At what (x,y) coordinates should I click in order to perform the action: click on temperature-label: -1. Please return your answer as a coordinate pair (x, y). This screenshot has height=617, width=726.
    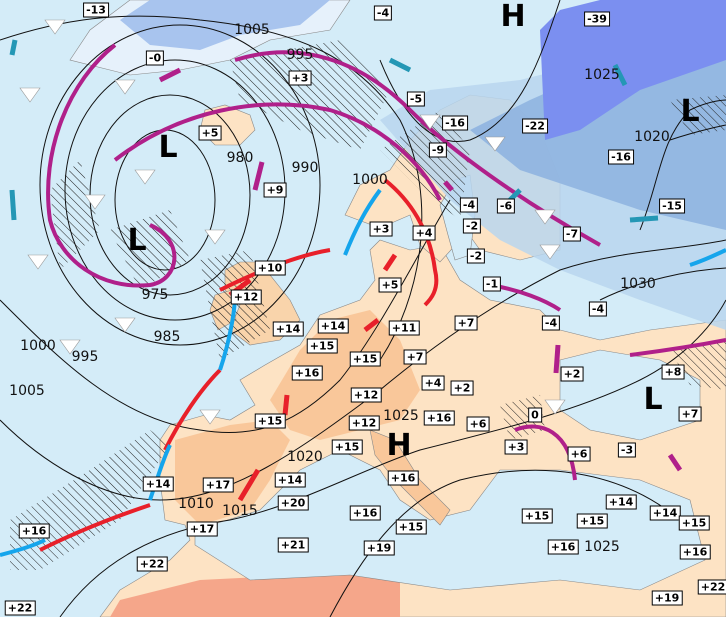
    Looking at the image, I should click on (492, 284).